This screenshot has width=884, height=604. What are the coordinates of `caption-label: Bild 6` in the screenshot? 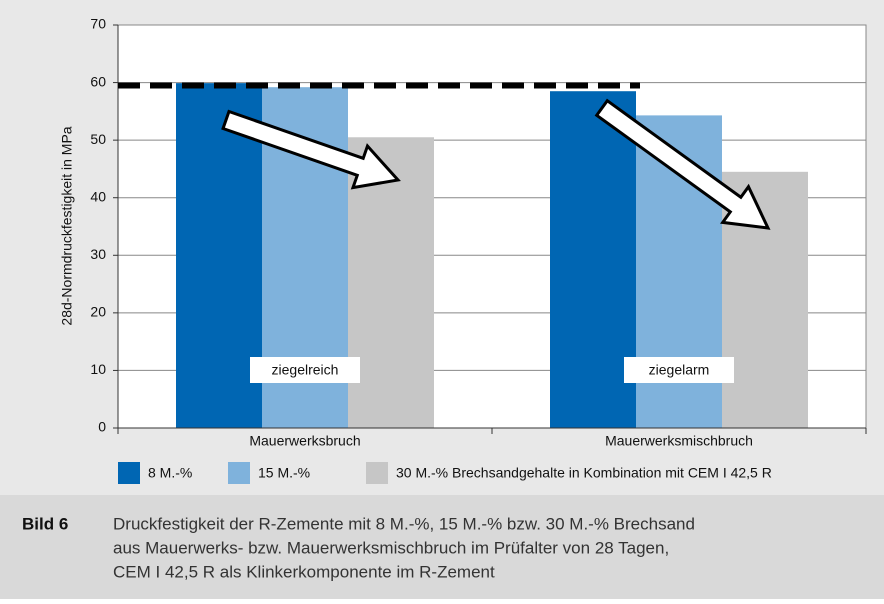 It's located at (45, 523).